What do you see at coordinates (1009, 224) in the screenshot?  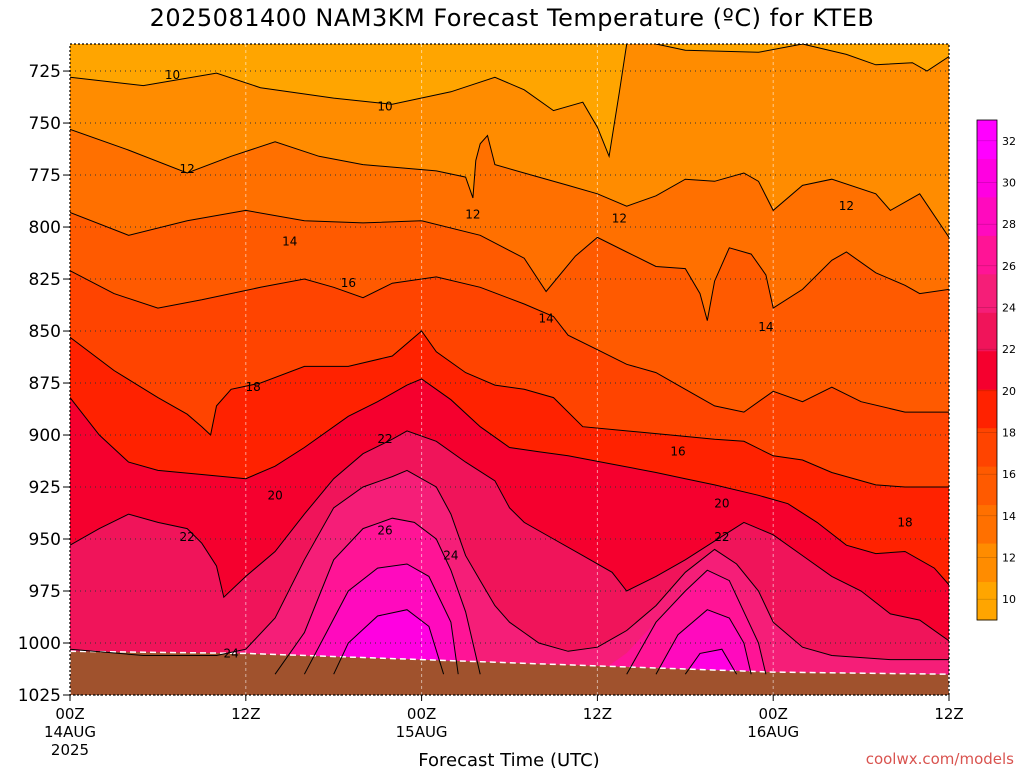 I see `colorbar-label-28: 28` at bounding box center [1009, 224].